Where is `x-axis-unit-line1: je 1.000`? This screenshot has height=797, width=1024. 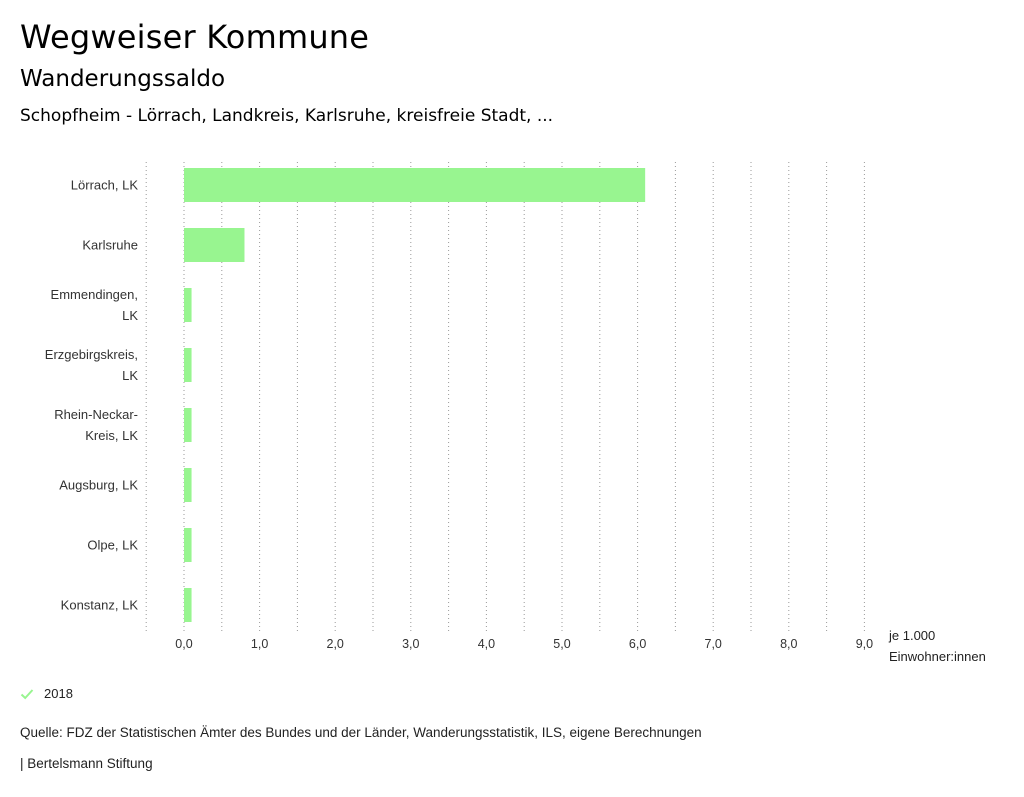
x-axis-unit-line1: je 1.000 is located at coordinates (912, 635).